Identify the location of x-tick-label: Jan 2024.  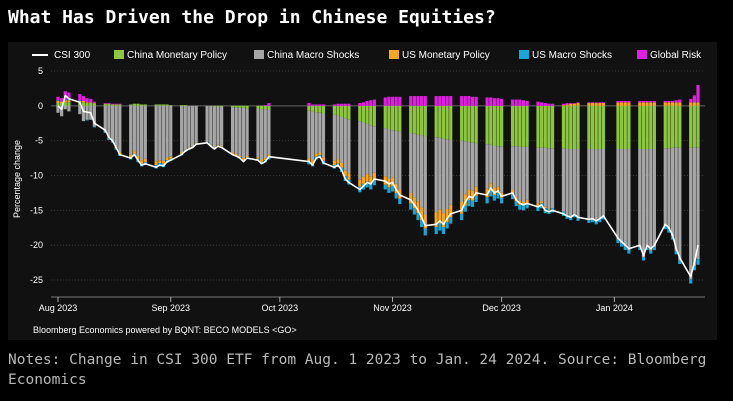
(614, 308).